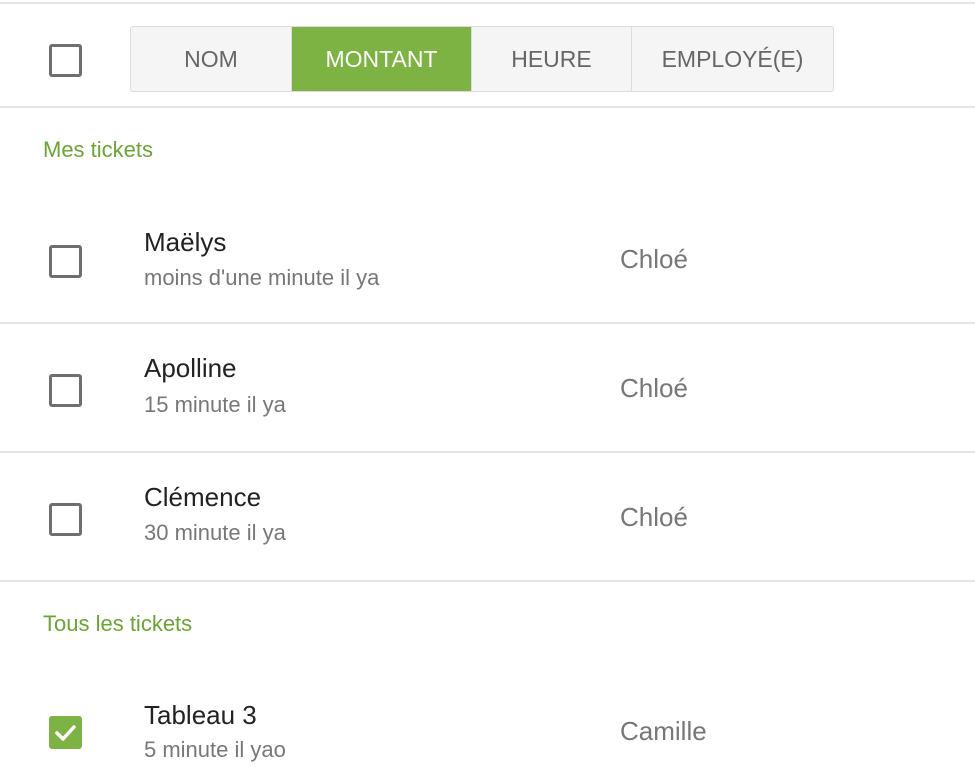  Describe the element at coordinates (200, 715) in the screenshot. I see `ticket-name: Tableau 3` at that location.